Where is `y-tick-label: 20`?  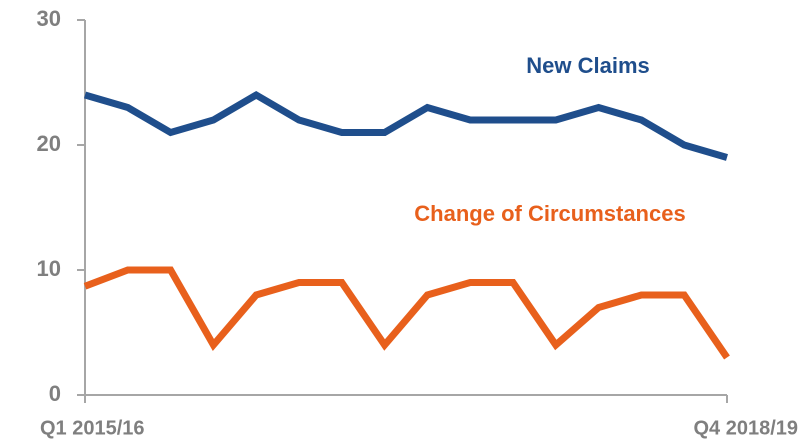 y-tick-label: 20 is located at coordinates (49, 143).